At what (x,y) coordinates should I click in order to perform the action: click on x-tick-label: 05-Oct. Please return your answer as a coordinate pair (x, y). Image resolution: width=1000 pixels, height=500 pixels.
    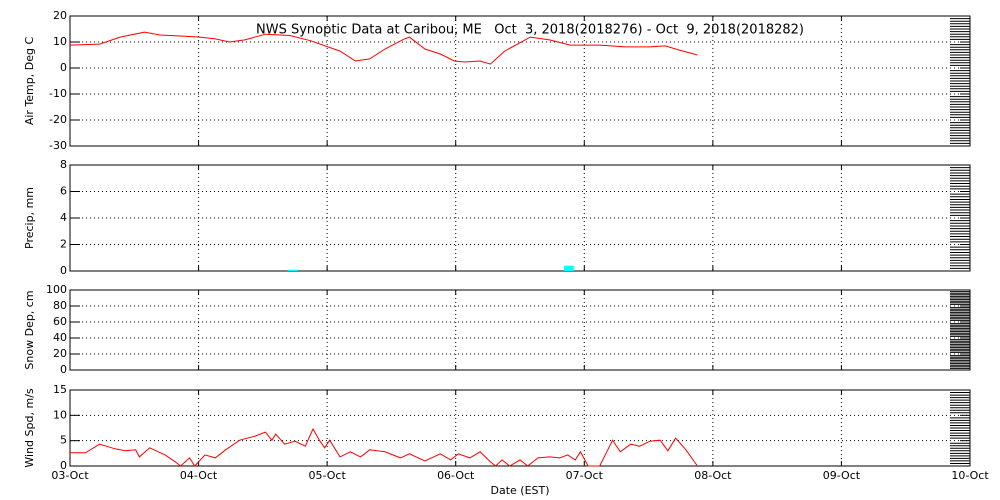
    Looking at the image, I should click on (327, 475).